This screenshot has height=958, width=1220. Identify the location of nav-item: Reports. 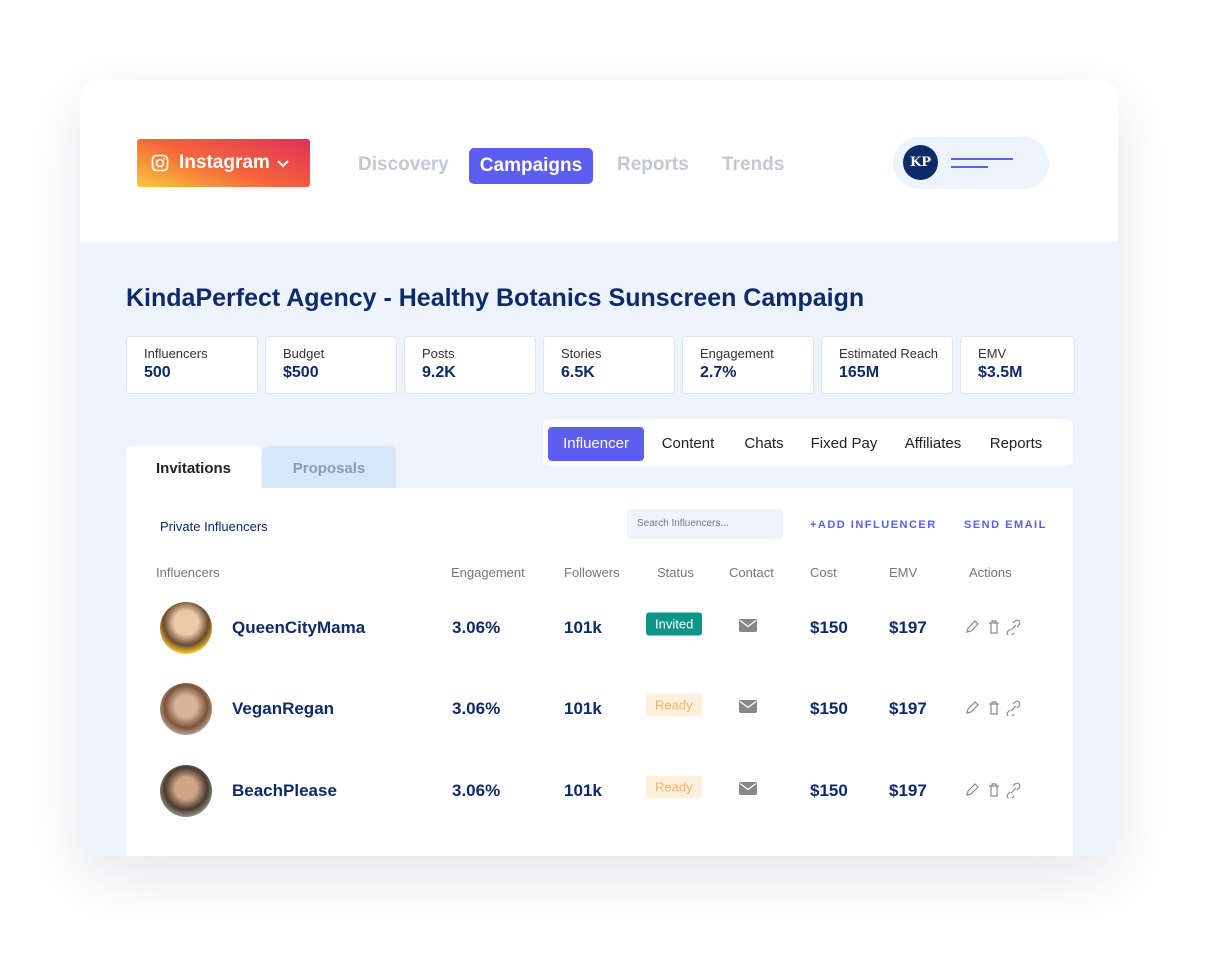
(653, 164).